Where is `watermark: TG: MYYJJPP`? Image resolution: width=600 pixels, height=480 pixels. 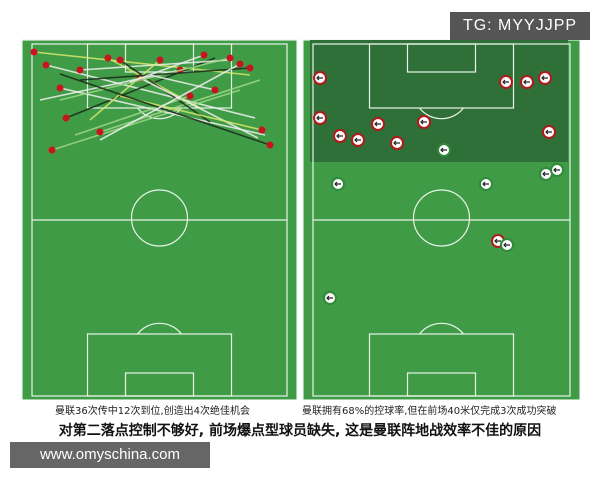 watermark: TG: MYYJJPP is located at coordinates (520, 26).